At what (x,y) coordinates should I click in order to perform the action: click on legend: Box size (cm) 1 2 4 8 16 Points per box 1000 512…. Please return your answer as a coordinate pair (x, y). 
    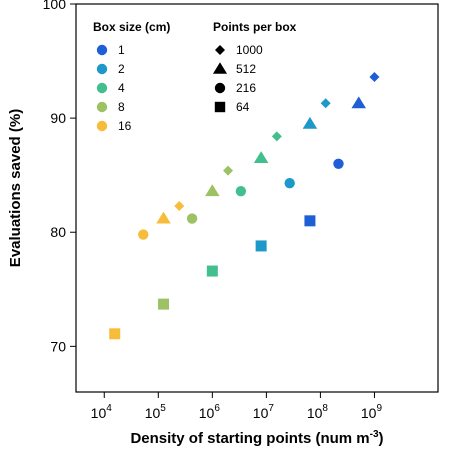
    Looking at the image, I should click on (195, 76).